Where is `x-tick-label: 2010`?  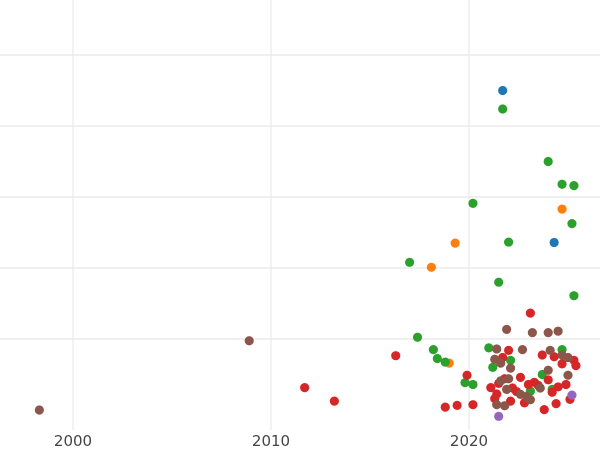 x-tick-label: 2010 is located at coordinates (271, 441).